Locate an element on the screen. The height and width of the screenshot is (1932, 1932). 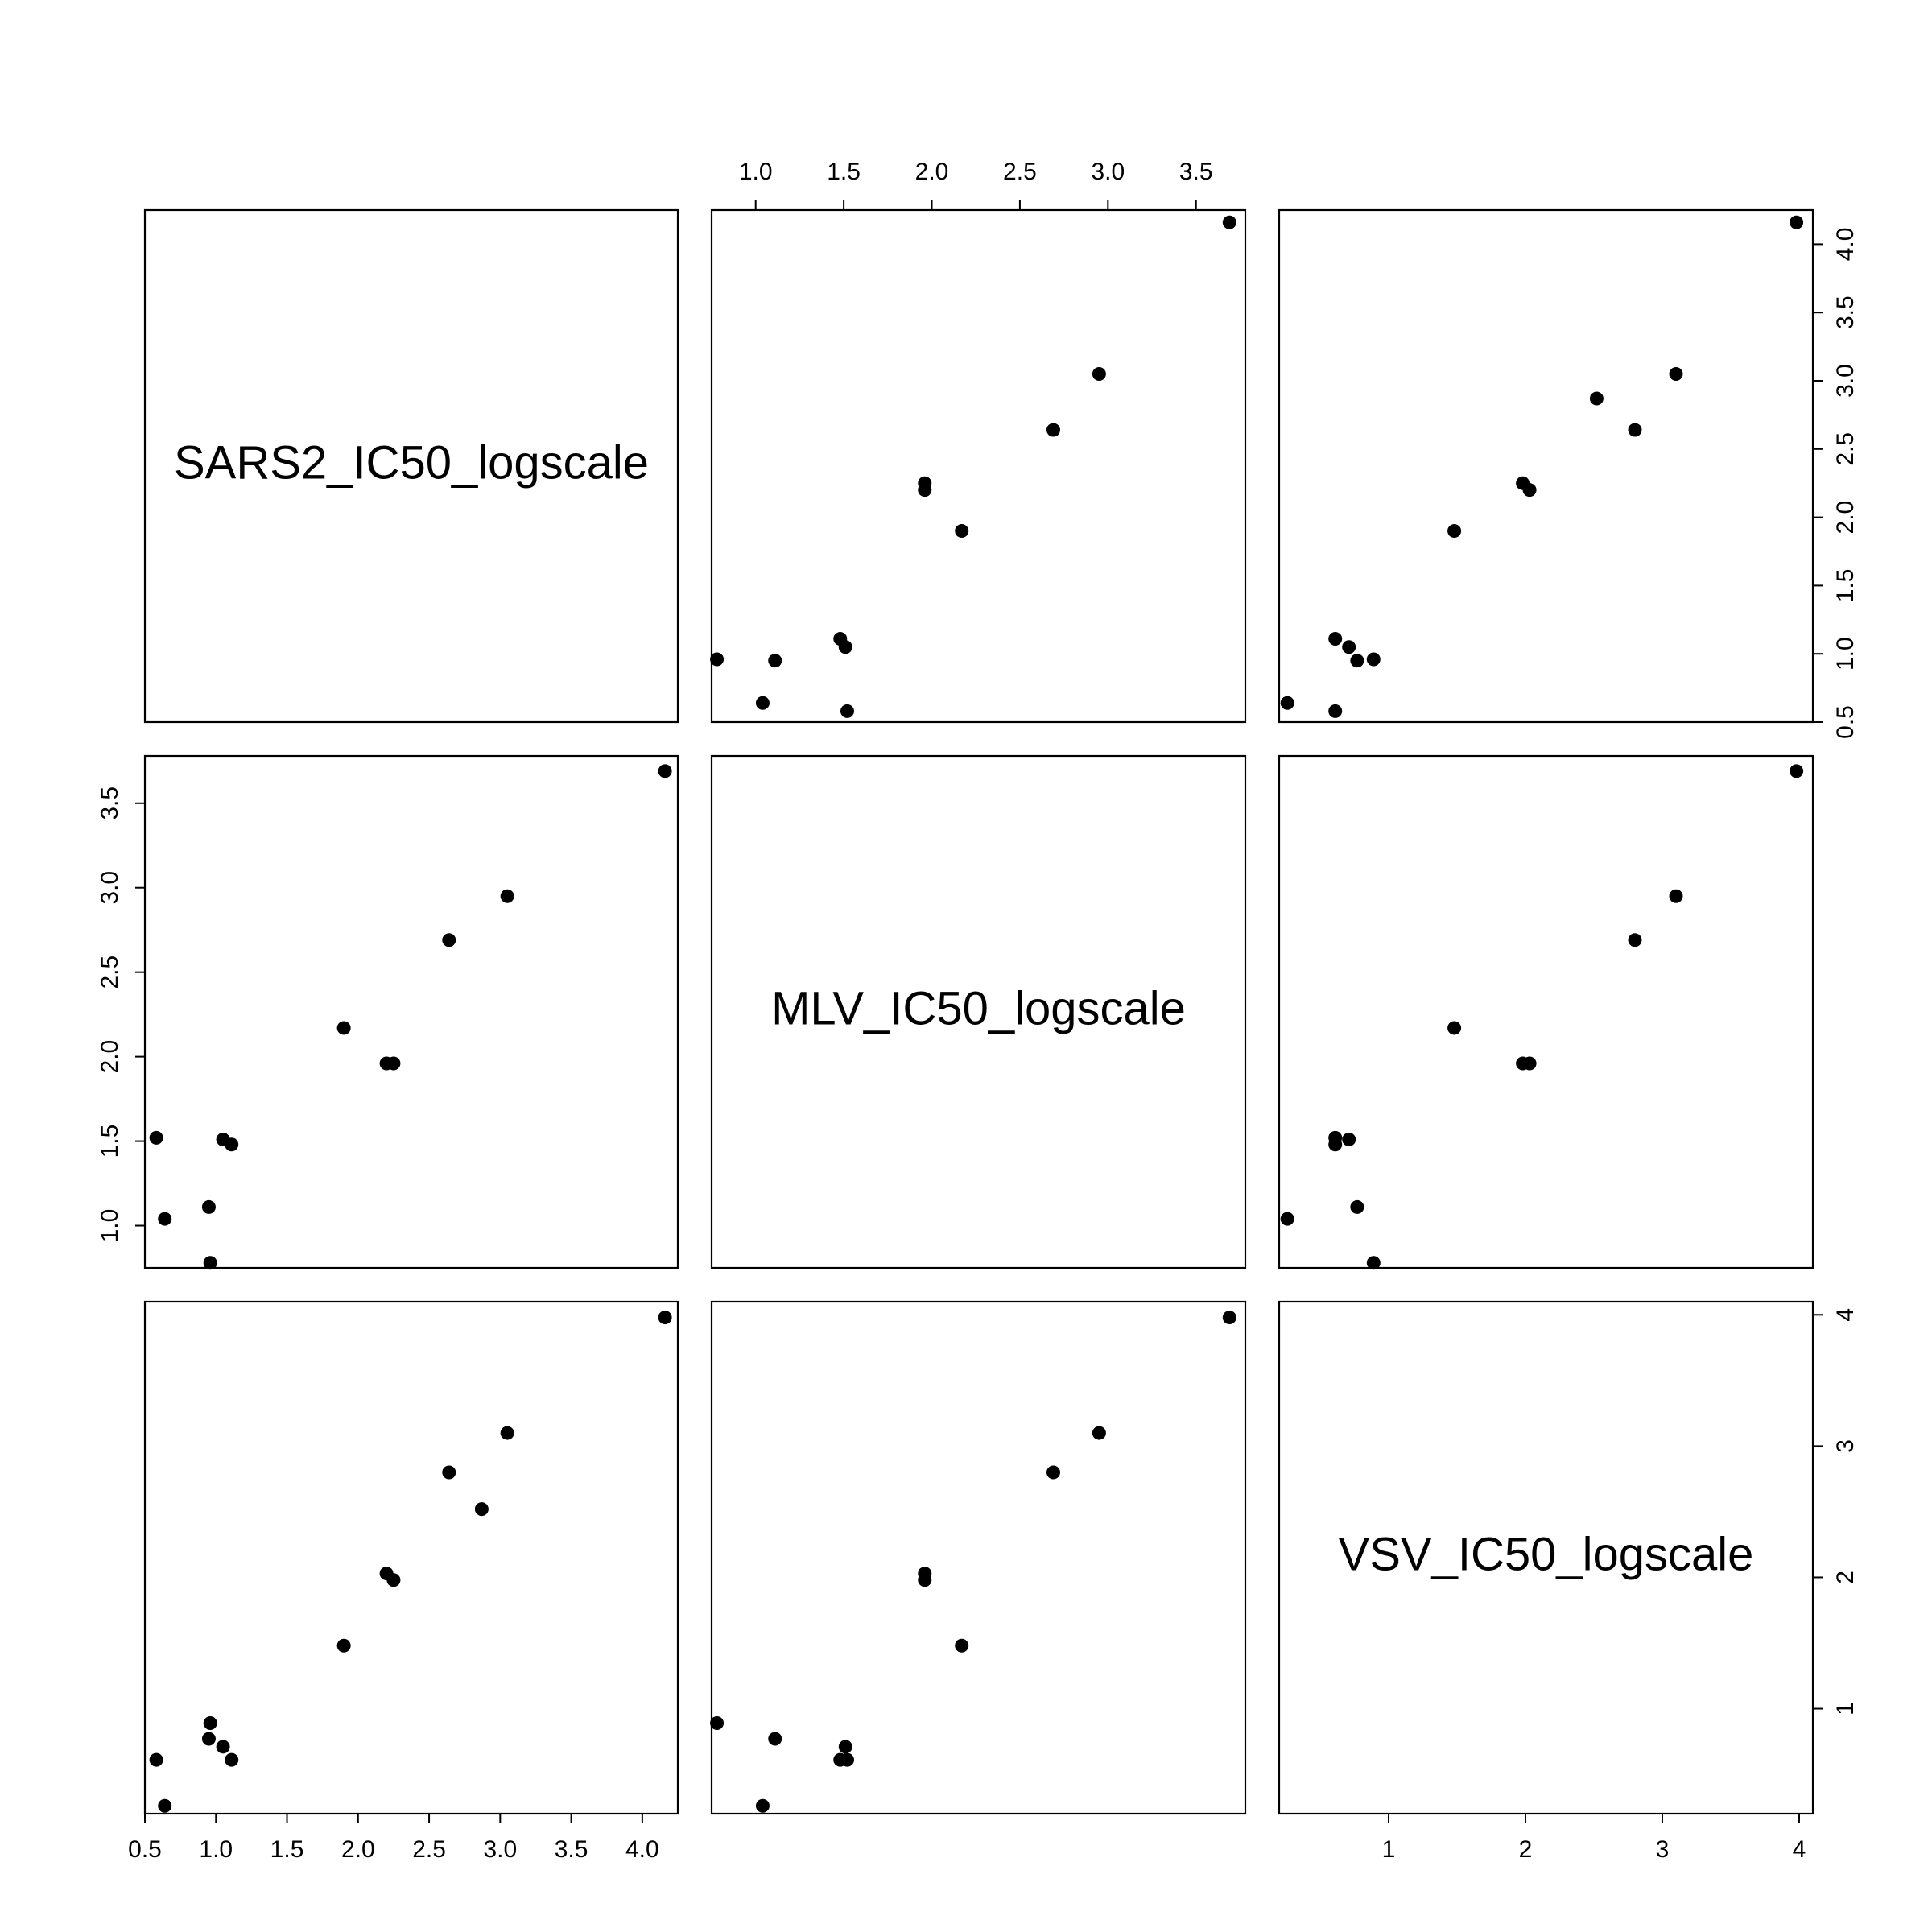
variable-label-1: MLV_IC50_logscale is located at coordinates (978, 1008).